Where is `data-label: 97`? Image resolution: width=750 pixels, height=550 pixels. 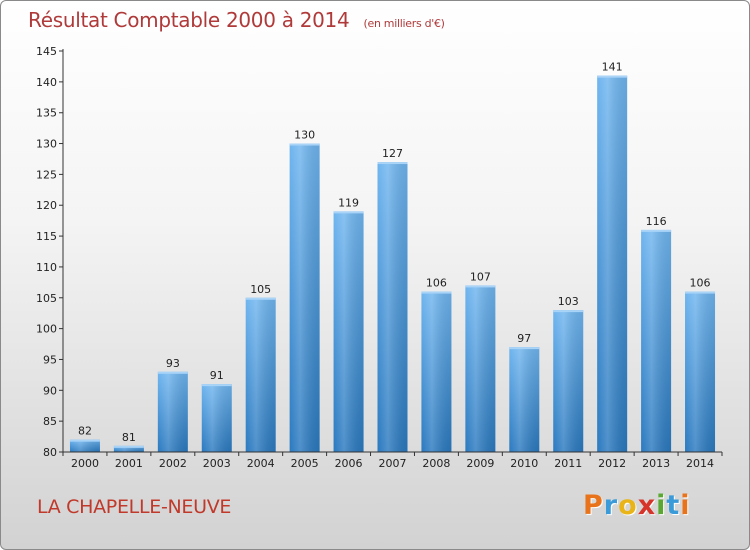 data-label: 97 is located at coordinates (524, 338).